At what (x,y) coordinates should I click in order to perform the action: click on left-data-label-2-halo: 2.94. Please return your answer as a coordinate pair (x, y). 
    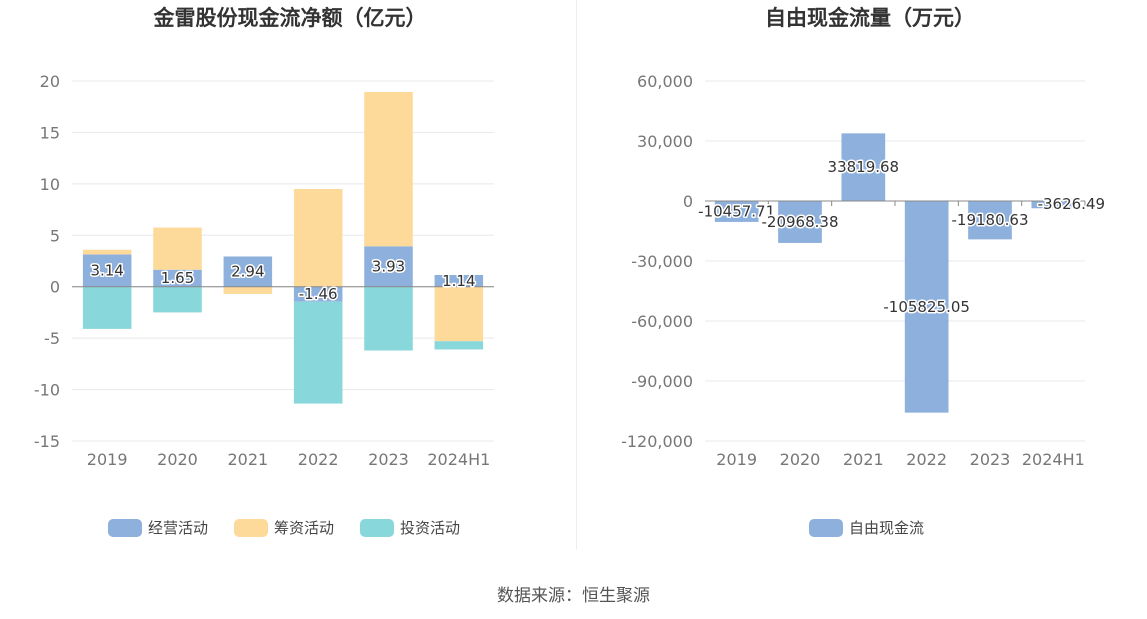
    Looking at the image, I should click on (247, 272).